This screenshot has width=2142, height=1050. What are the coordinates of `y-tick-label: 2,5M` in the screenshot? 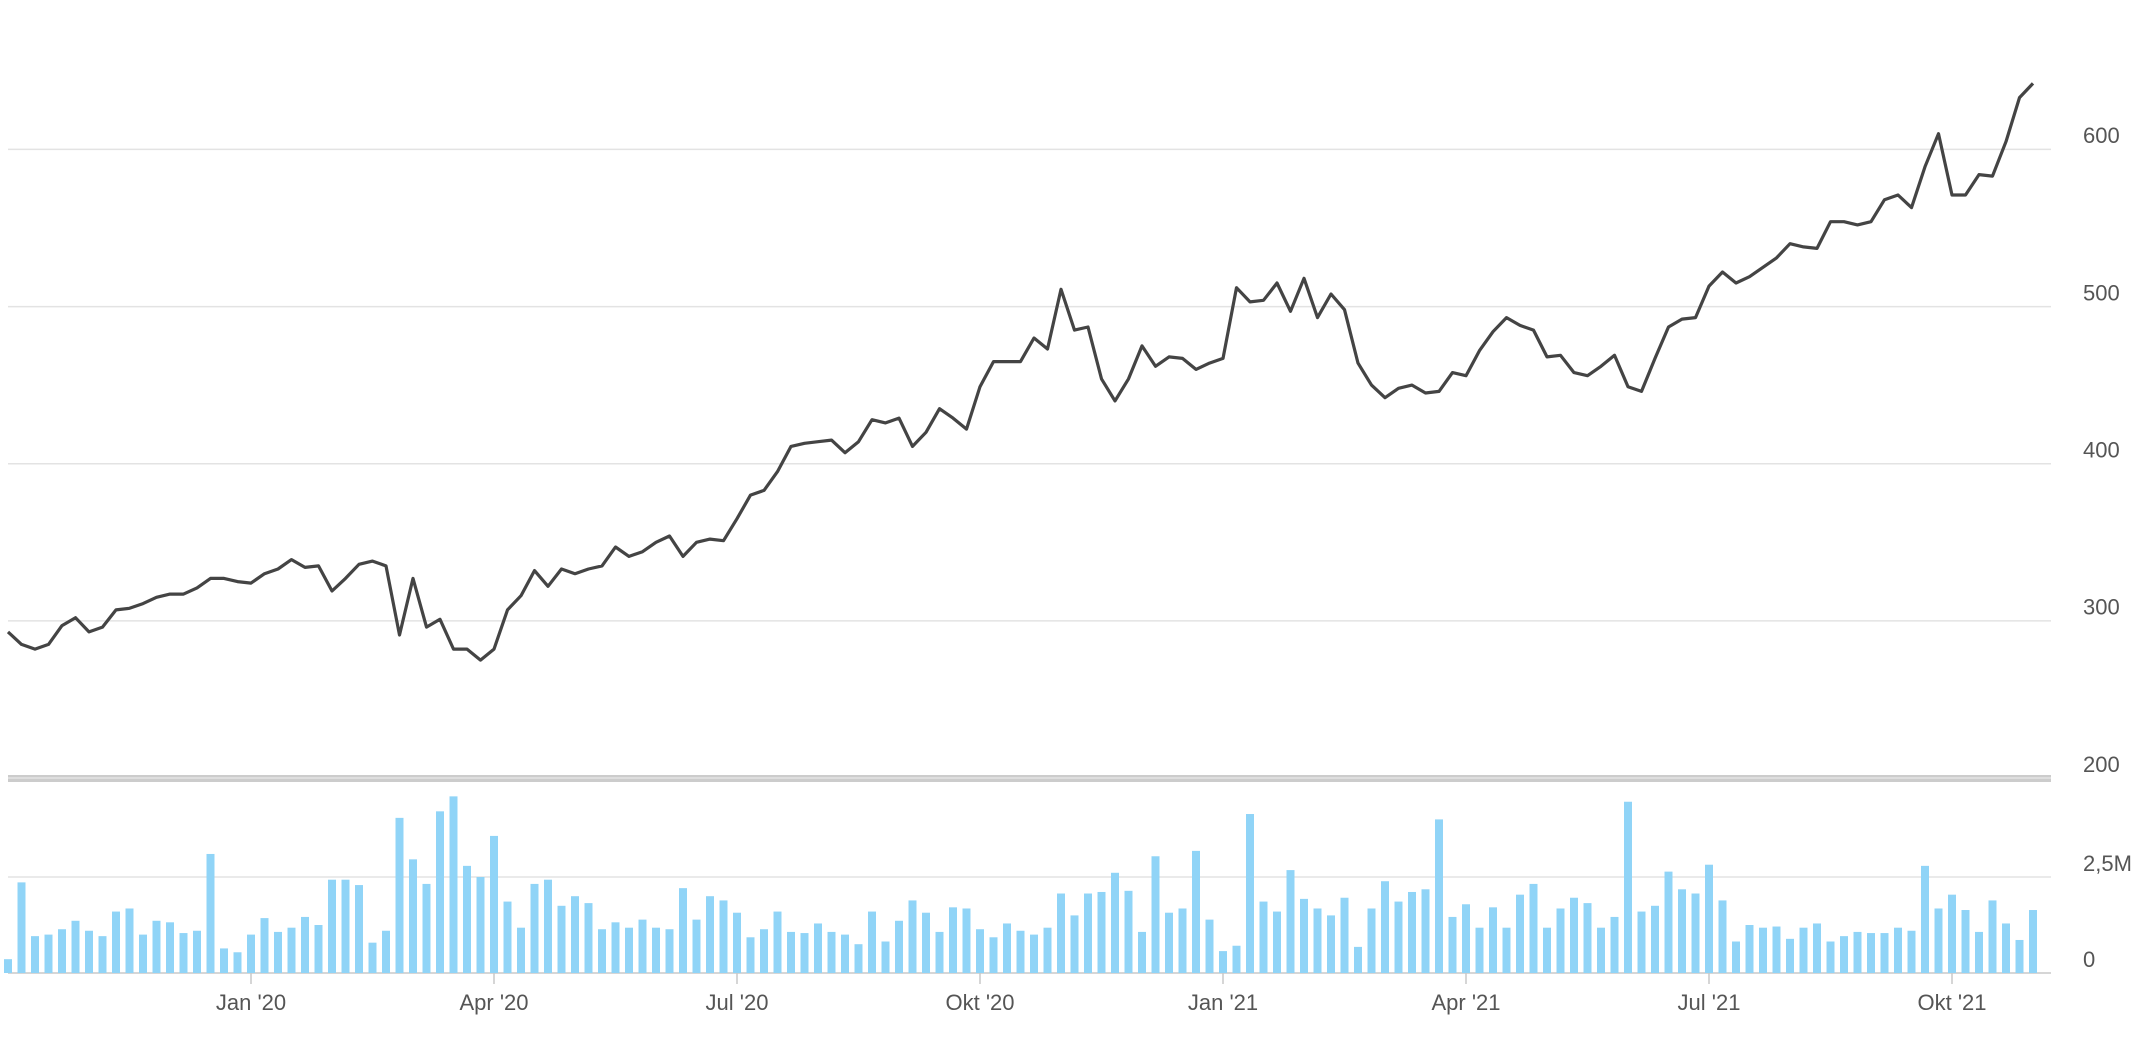 It's located at (2107, 863).